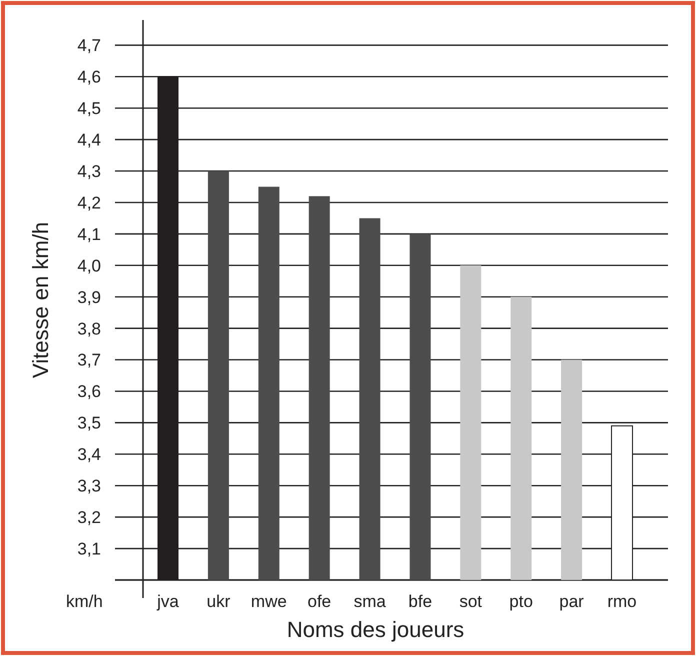  What do you see at coordinates (571, 601) in the screenshot?
I see `x-tick-label: par` at bounding box center [571, 601].